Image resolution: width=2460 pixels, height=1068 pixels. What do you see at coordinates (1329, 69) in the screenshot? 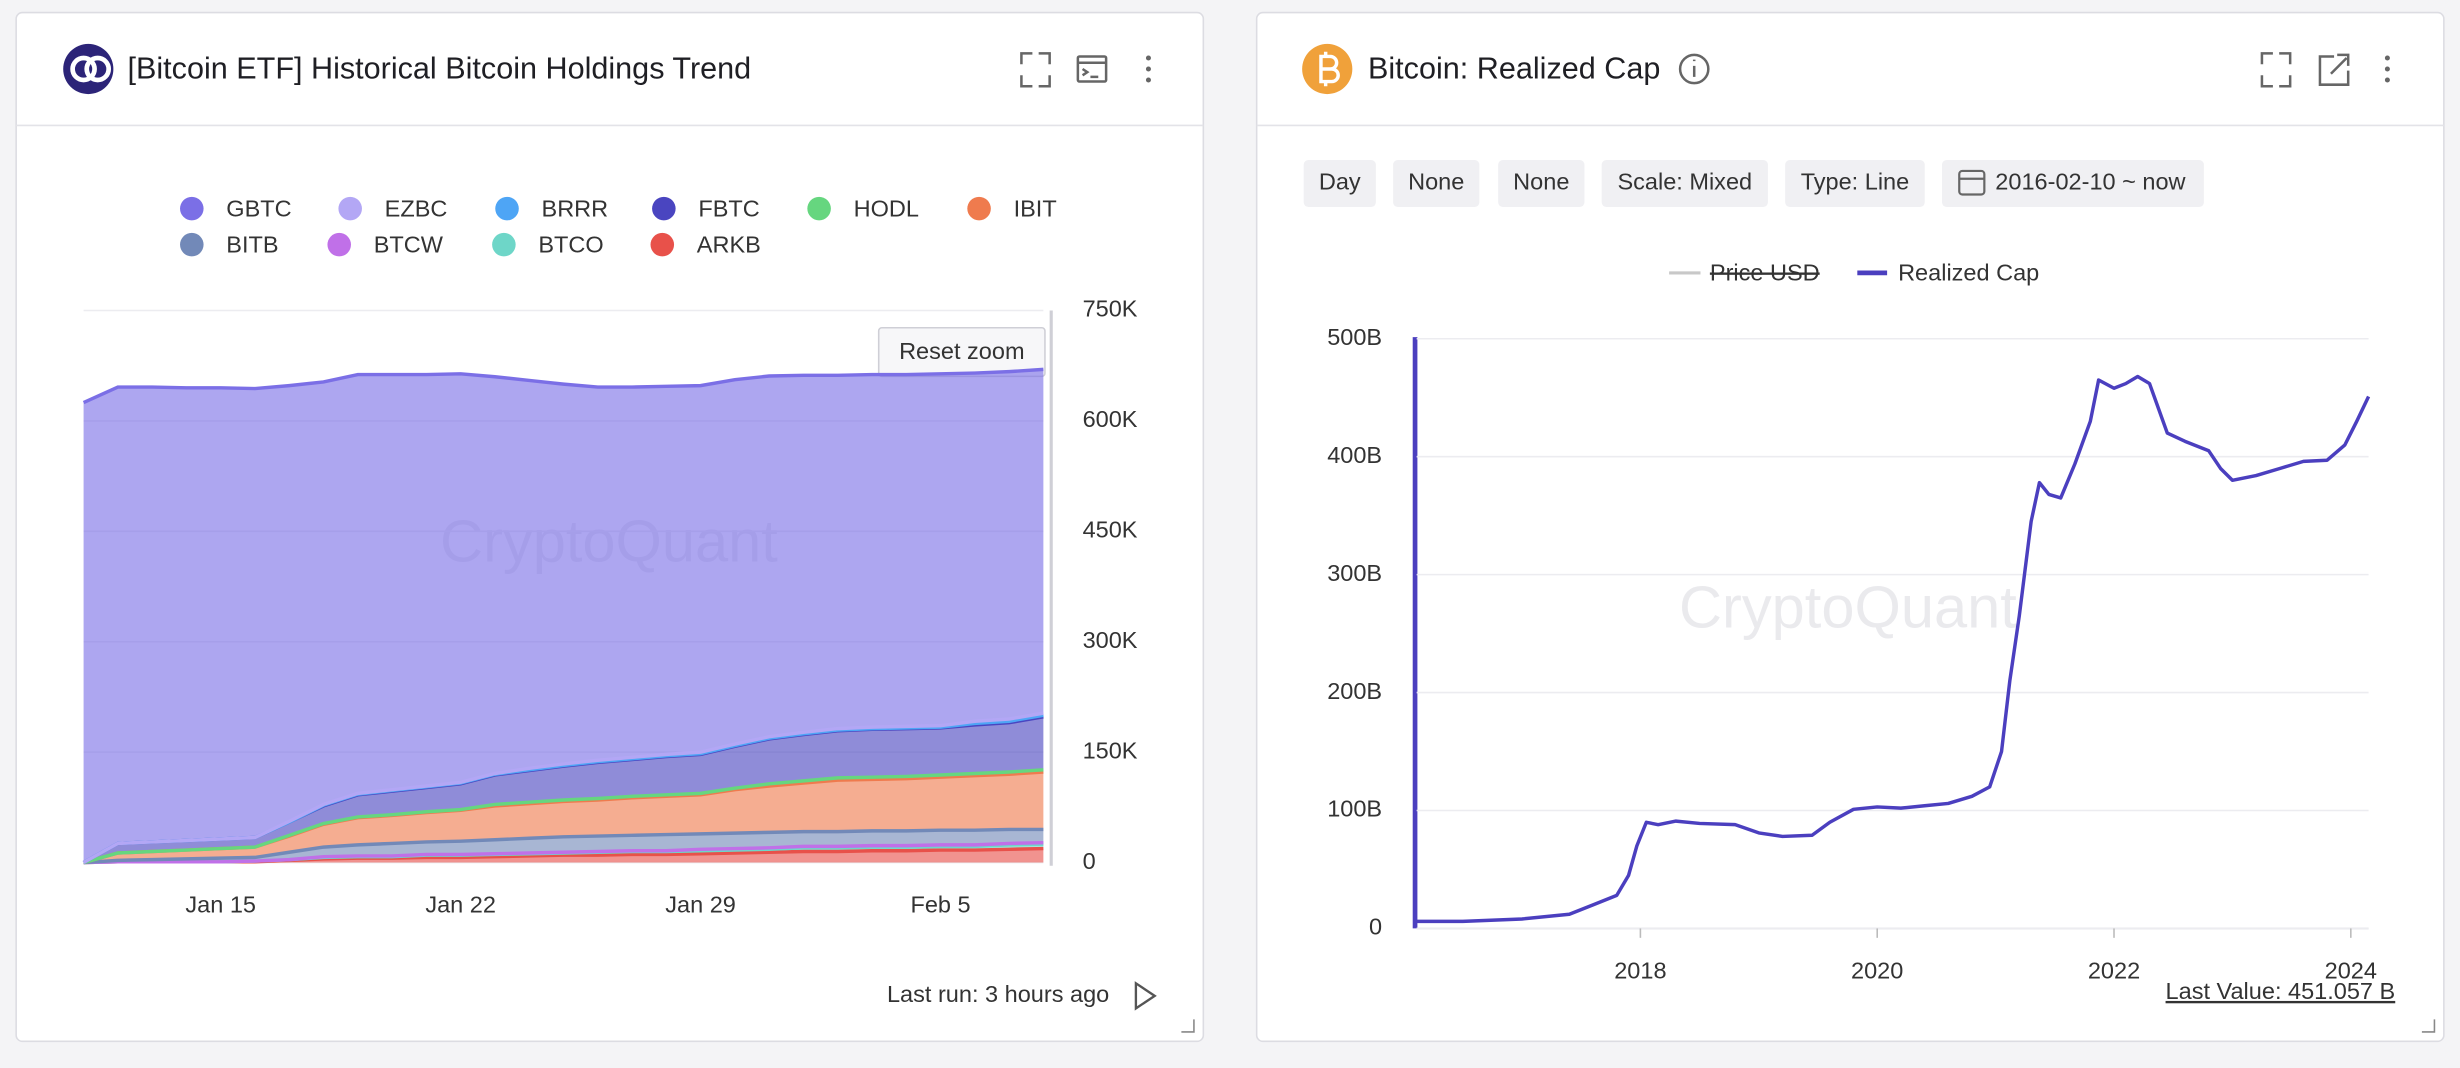
I see `bitcoin-glyph` at bounding box center [1329, 69].